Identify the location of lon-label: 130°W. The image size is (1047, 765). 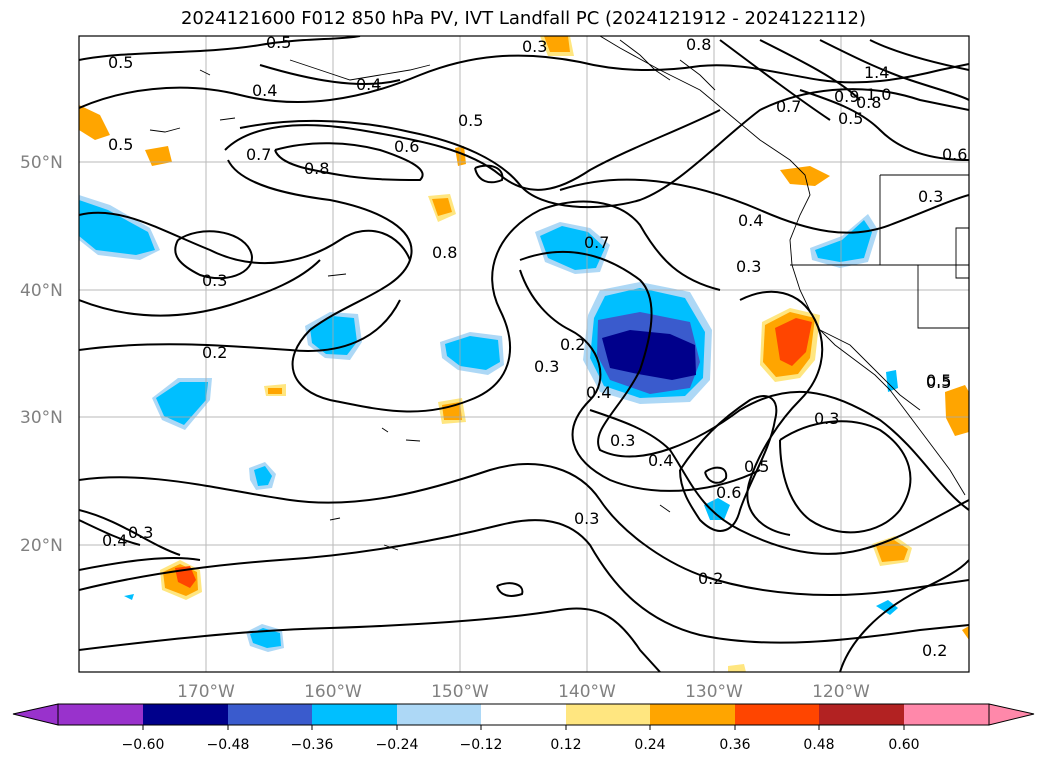
(714, 692).